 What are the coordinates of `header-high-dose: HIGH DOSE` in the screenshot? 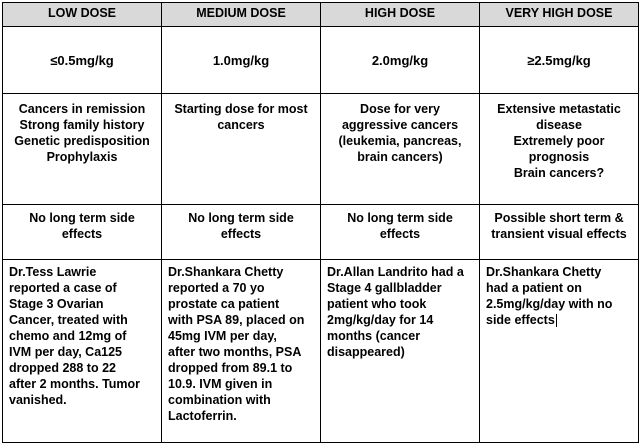 It's located at (400, 14).